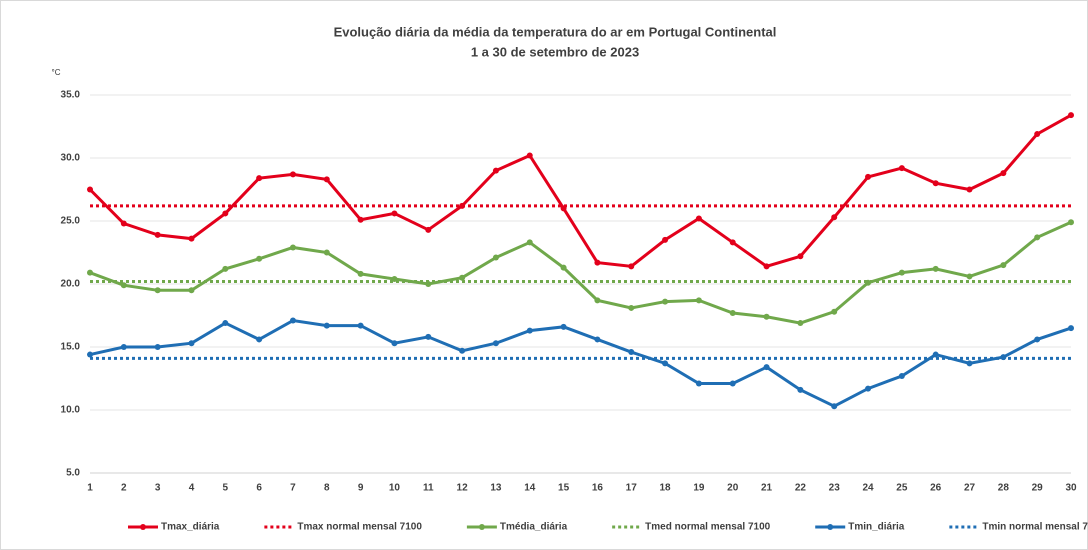  What do you see at coordinates (259, 488) in the screenshot?
I see `x-tick-label: 6` at bounding box center [259, 488].